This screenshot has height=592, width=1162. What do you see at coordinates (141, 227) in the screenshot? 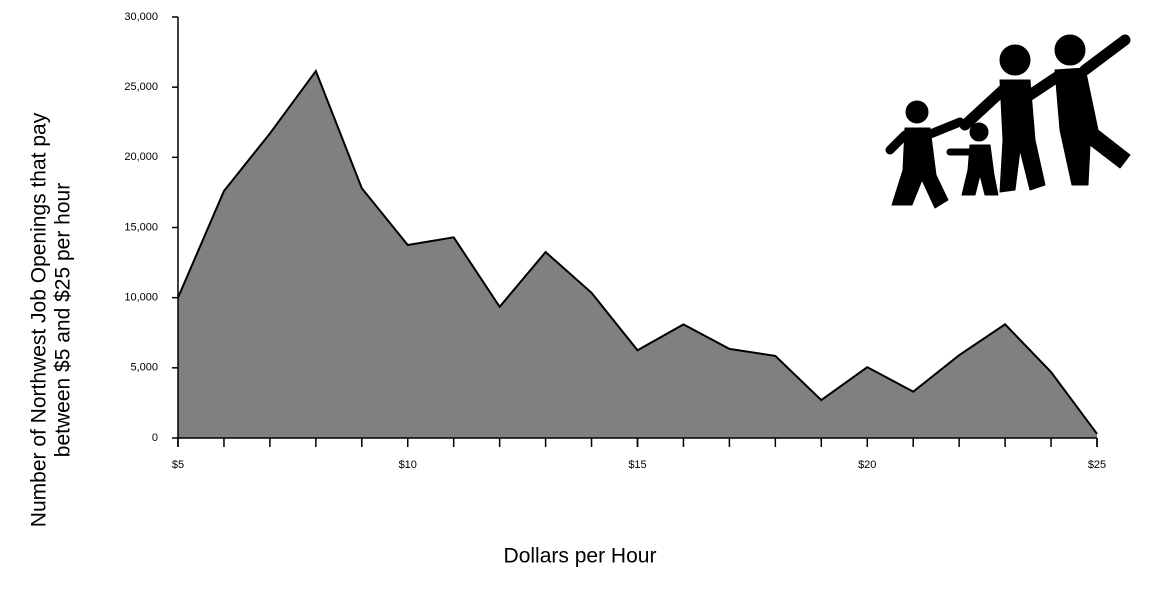
I see `y-tick-label: 15,000` at bounding box center [141, 227].